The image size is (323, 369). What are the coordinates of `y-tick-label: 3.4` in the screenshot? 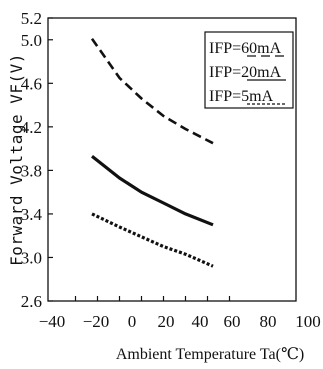 It's located at (32, 214).